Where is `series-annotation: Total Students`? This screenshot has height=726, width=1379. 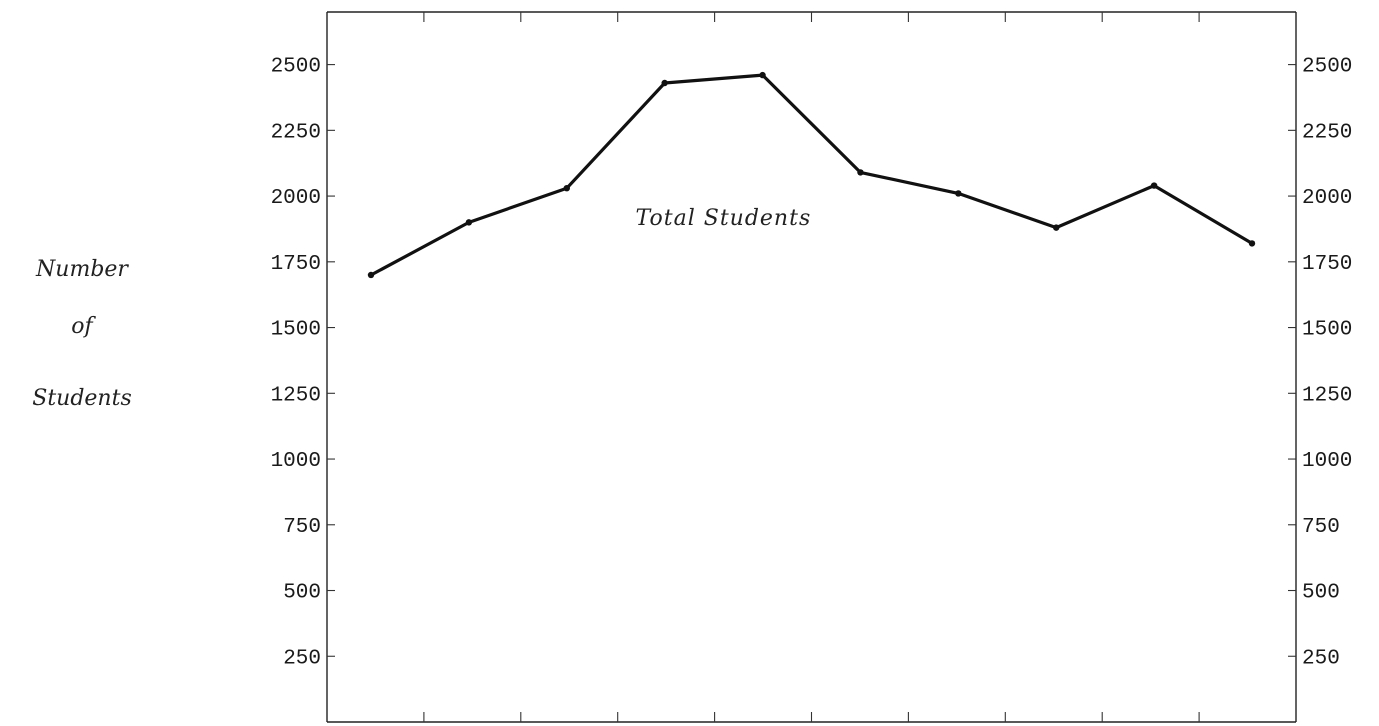
series-annotation: Total Students is located at coordinates (724, 218).